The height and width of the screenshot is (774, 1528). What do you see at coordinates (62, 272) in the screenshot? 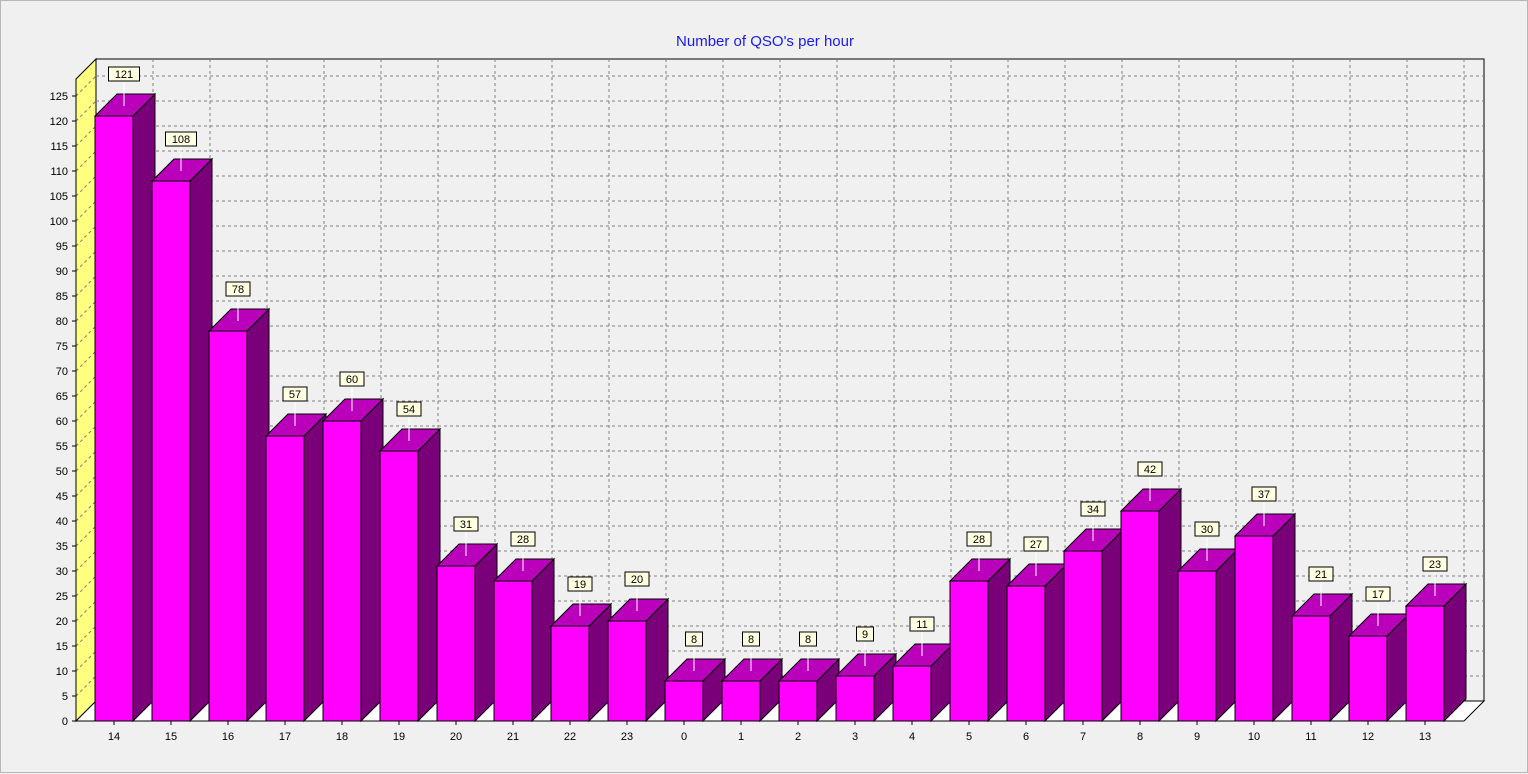
I see `y-tick-label: 90` at bounding box center [62, 272].